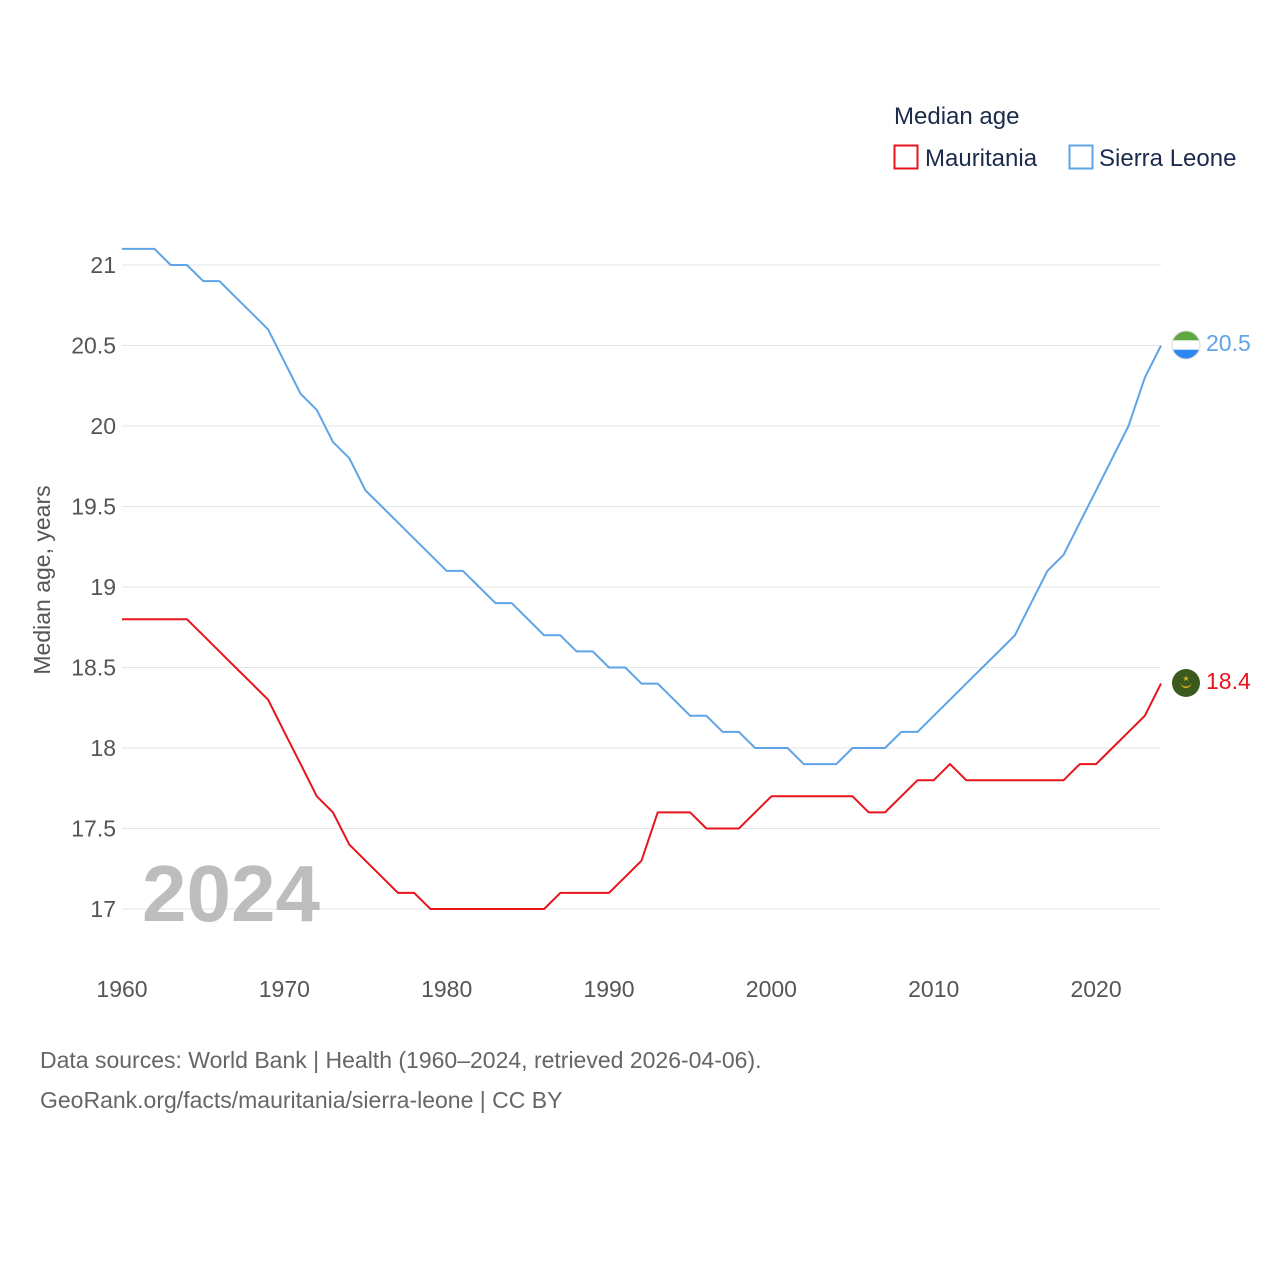  What do you see at coordinates (1065, 137) in the screenshot?
I see `legend: Median age Mauritania Sierra Leone` at bounding box center [1065, 137].